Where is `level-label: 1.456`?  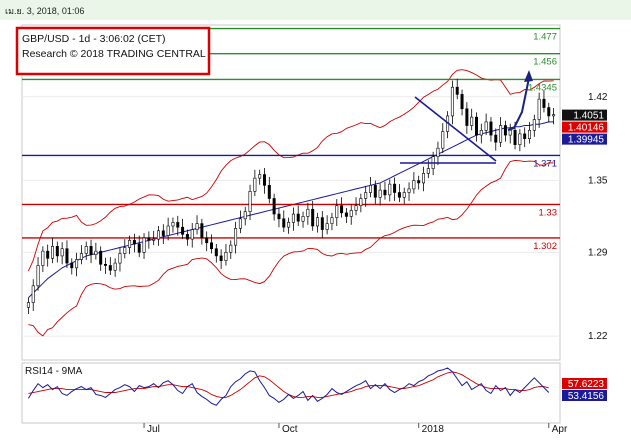
level-label: 1.456 is located at coordinates (545, 62).